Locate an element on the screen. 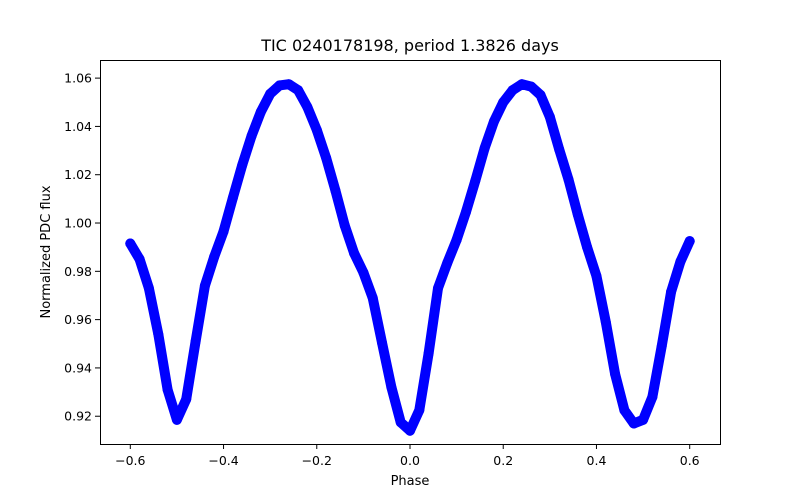 Image resolution: width=800 pixels, height=500 pixels. x-tick-label: 0.2 is located at coordinates (503, 460).